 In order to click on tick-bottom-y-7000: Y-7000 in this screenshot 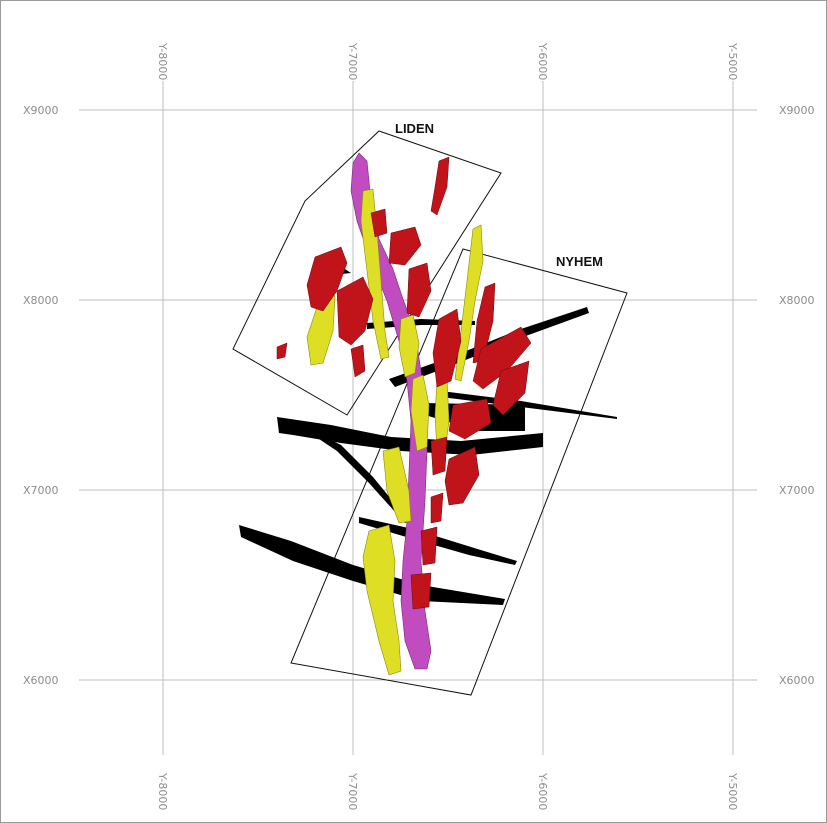, I will do `click(352, 791)`.